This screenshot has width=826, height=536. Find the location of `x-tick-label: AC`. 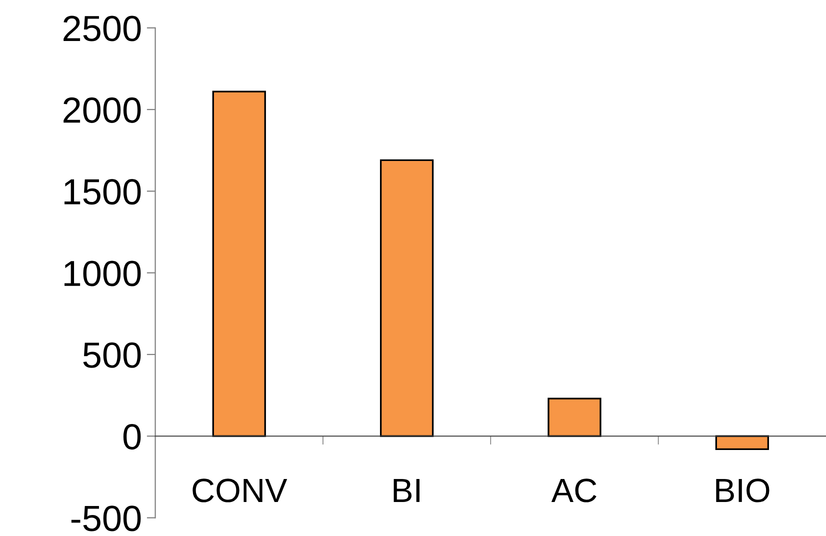

x-tick-label: AC is located at coordinates (573, 490).